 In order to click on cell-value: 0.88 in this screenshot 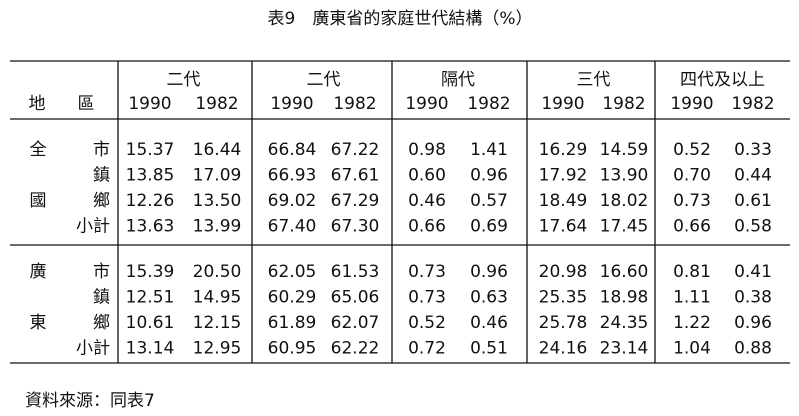, I will do `click(753, 349)`.